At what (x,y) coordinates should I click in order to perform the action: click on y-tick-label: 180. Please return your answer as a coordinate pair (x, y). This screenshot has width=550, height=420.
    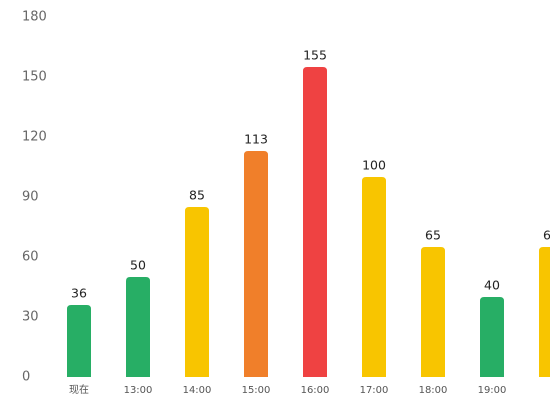
    Looking at the image, I should click on (34, 17).